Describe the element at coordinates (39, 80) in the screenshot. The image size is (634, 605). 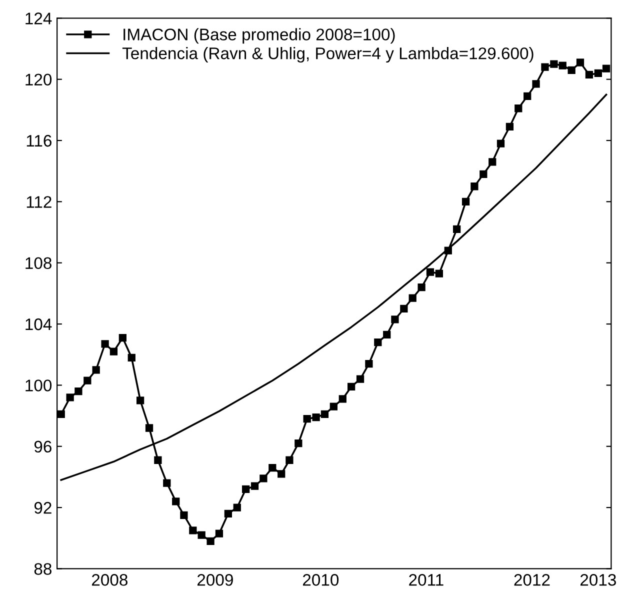
I see `y-tick-label: 120` at that location.